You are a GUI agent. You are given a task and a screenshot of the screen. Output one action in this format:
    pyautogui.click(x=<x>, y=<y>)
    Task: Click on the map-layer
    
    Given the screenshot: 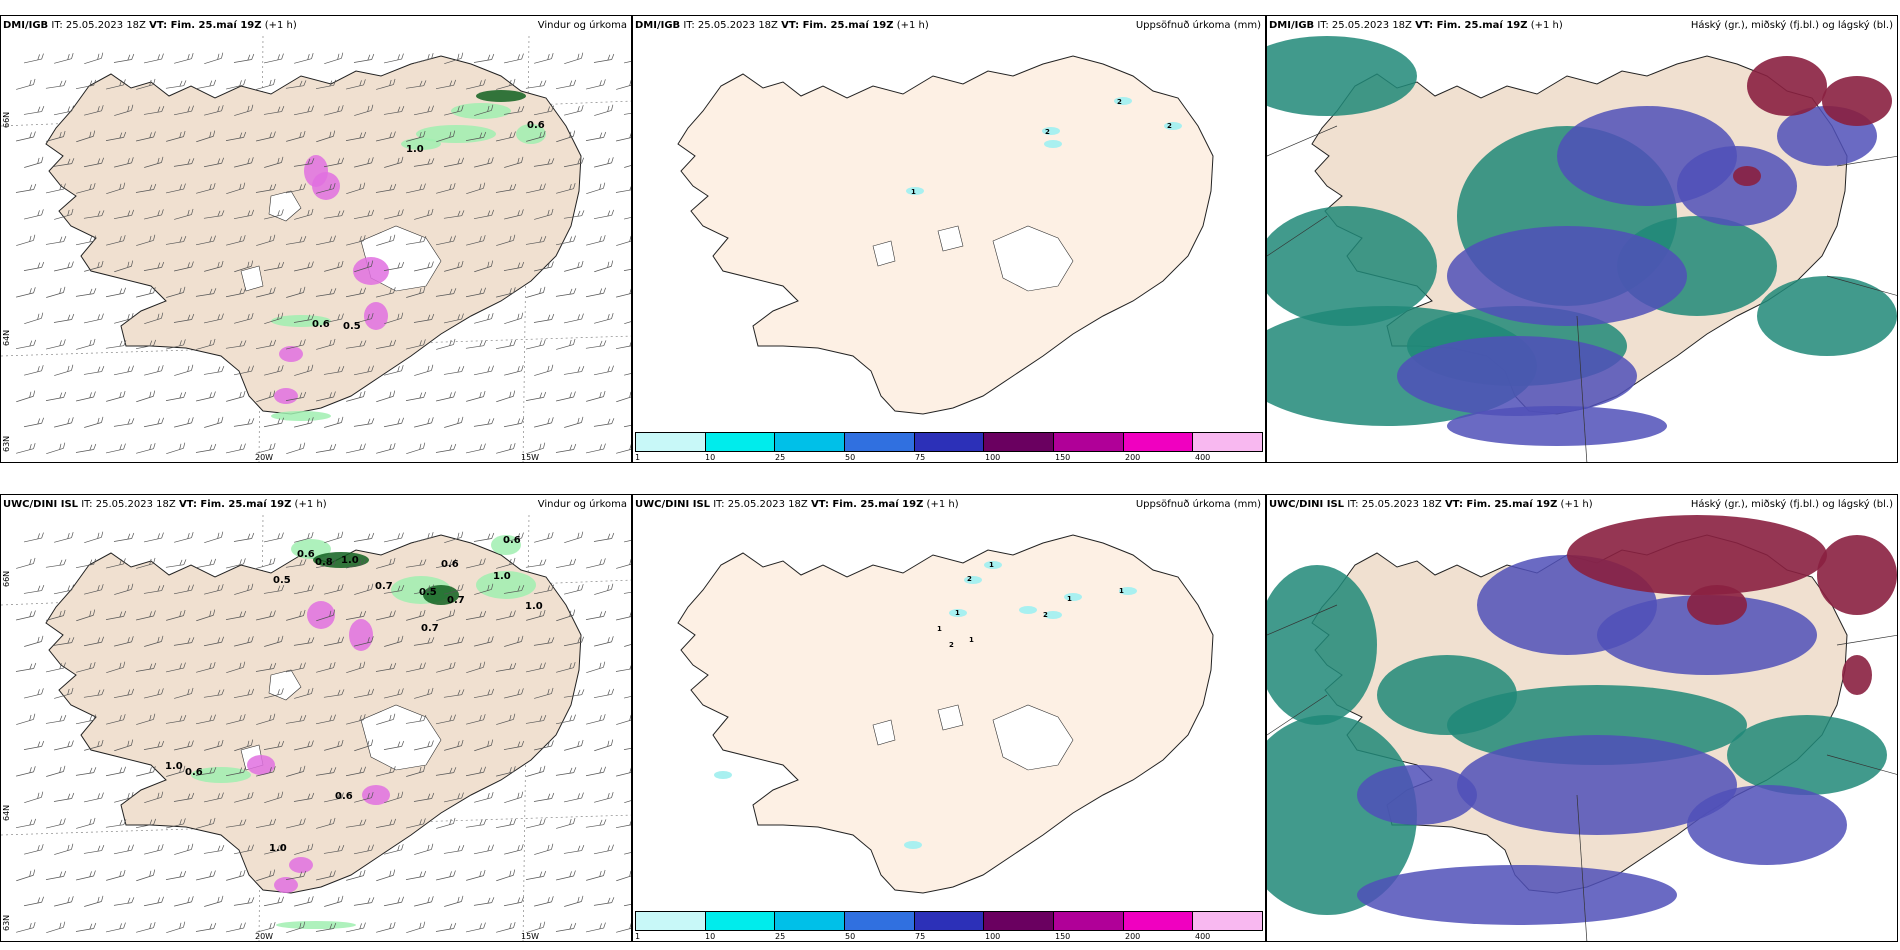 What is the action you would take?
    pyautogui.click(x=945, y=714)
    